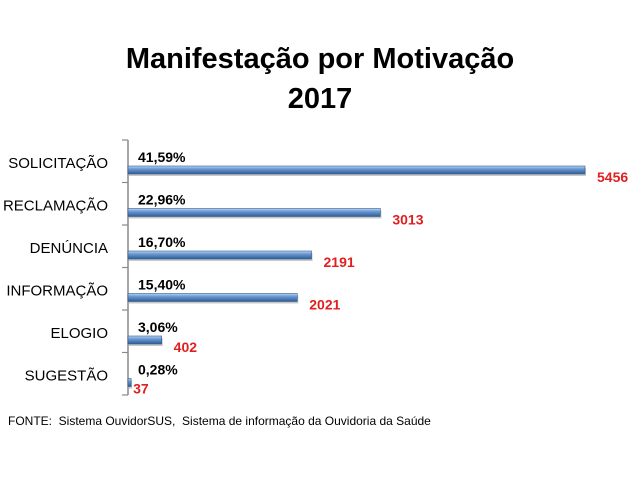 This screenshot has height=480, width=640. I want to click on chart-subtitle: 2017, so click(320, 99).